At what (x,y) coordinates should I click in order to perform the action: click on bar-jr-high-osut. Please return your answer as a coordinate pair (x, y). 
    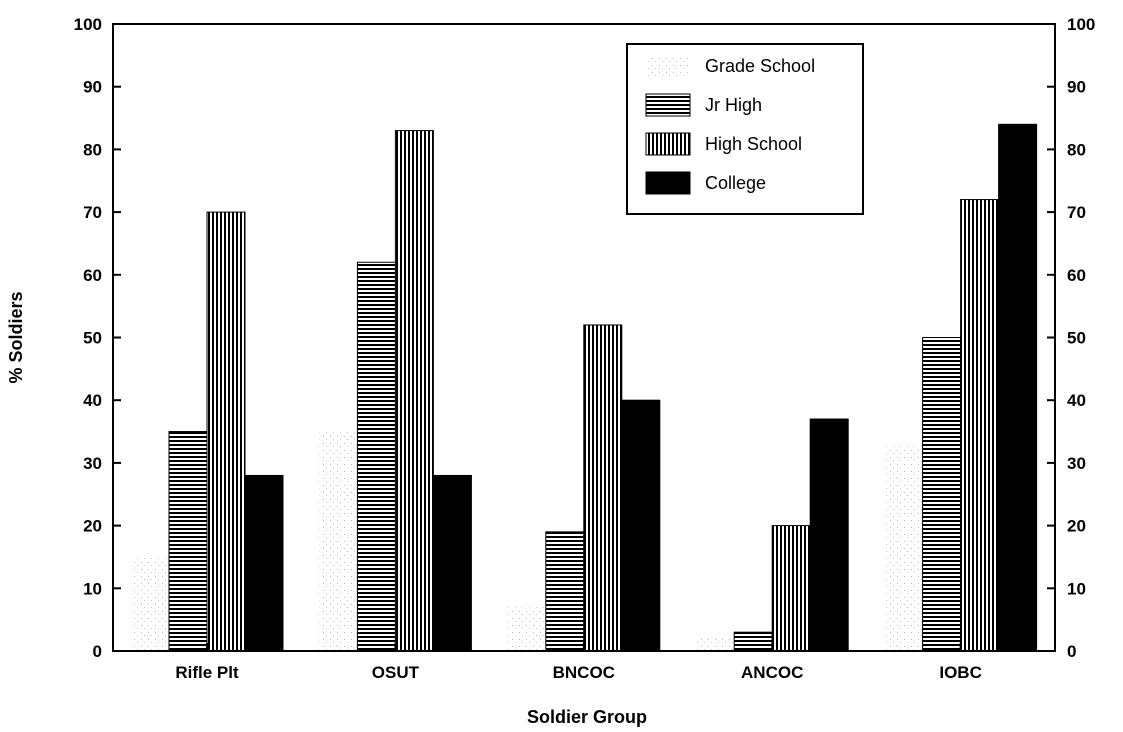
    Looking at the image, I should click on (376, 456).